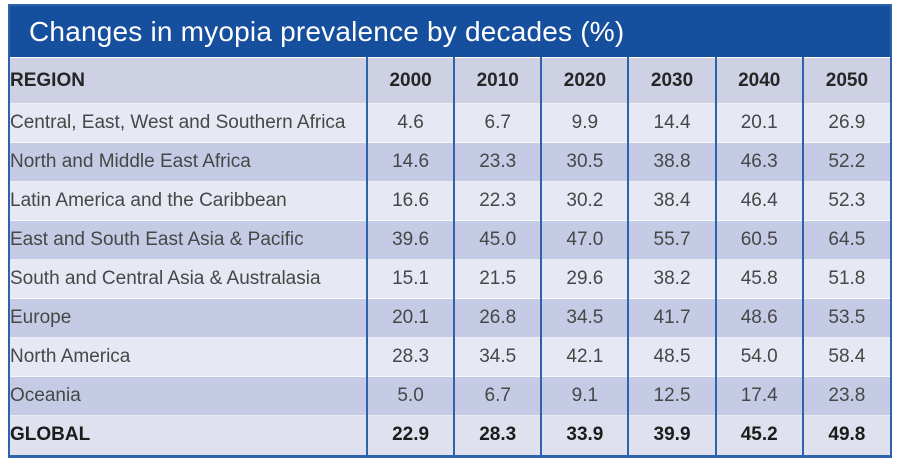 This screenshot has height=466, width=900. I want to click on value-cell-2000: 15.1, so click(410, 279).